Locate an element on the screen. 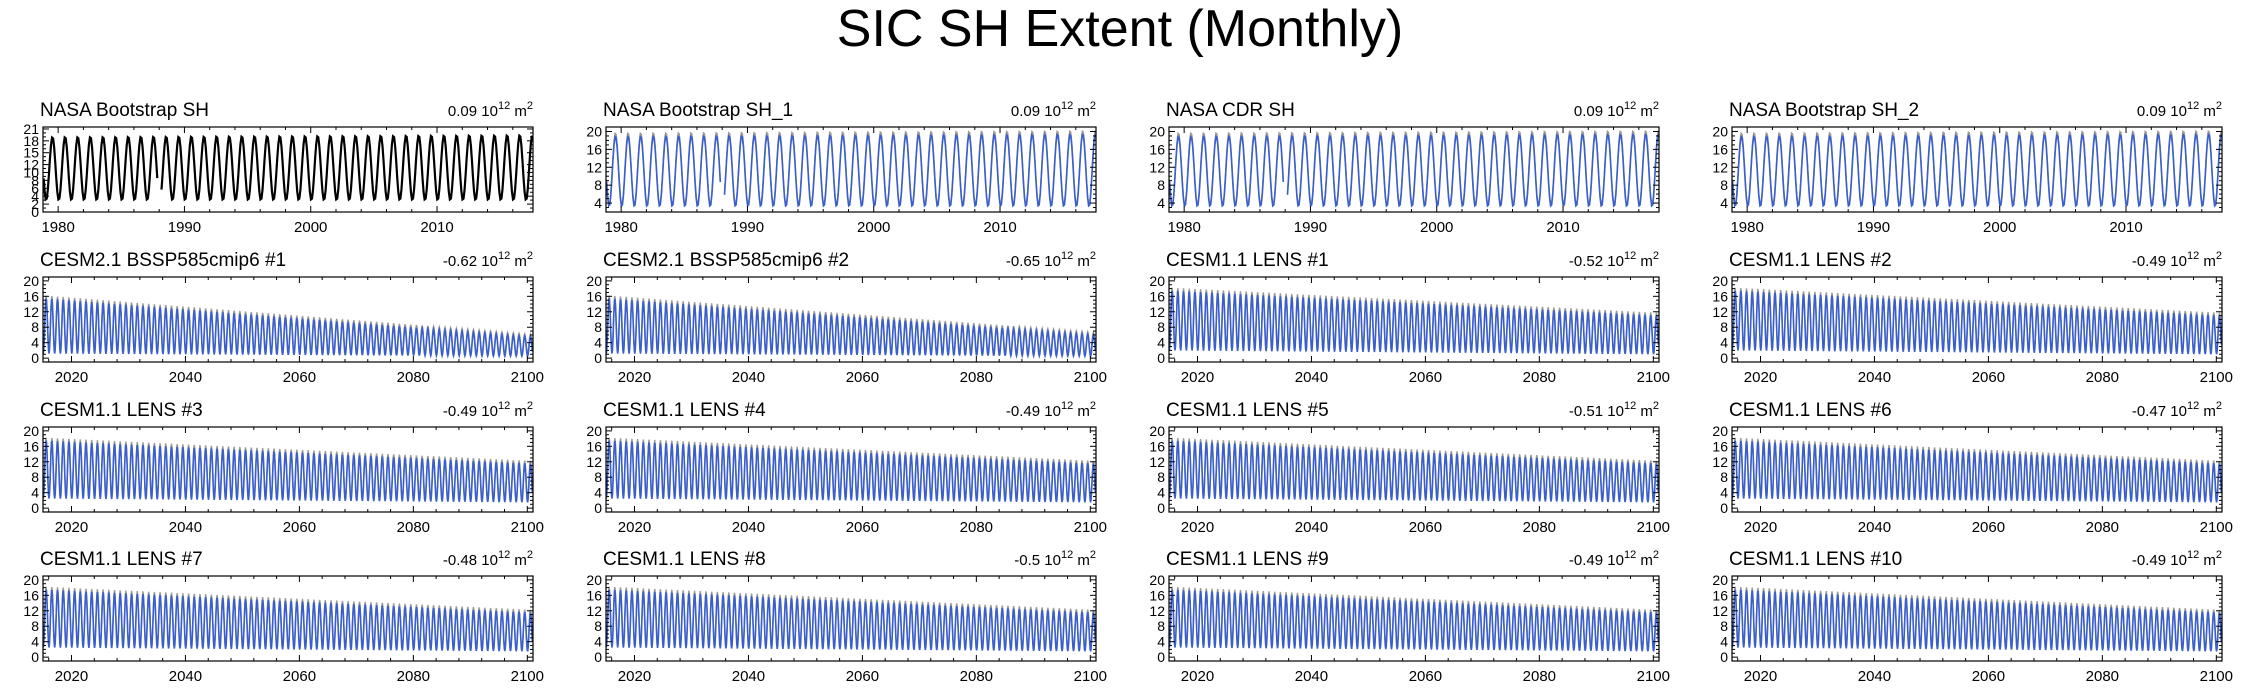 This screenshot has height=693, width=2241. panel-title: CESM1.1 LENS #4 is located at coordinates (684, 410).